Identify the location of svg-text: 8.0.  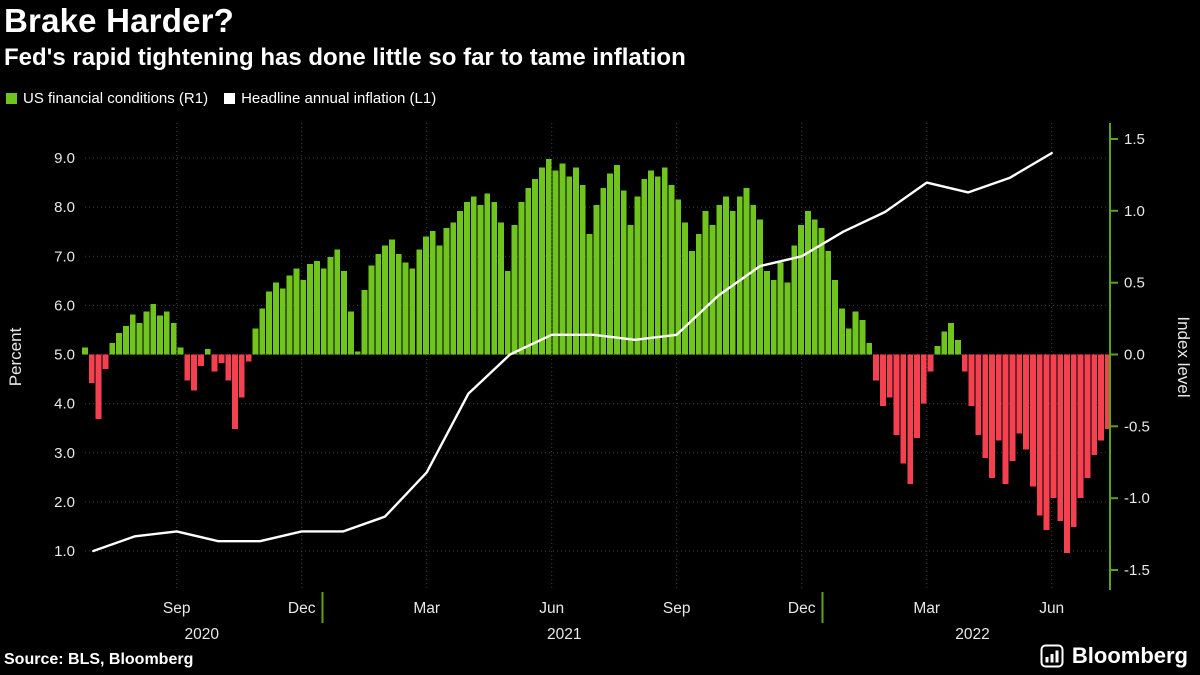
(64, 207).